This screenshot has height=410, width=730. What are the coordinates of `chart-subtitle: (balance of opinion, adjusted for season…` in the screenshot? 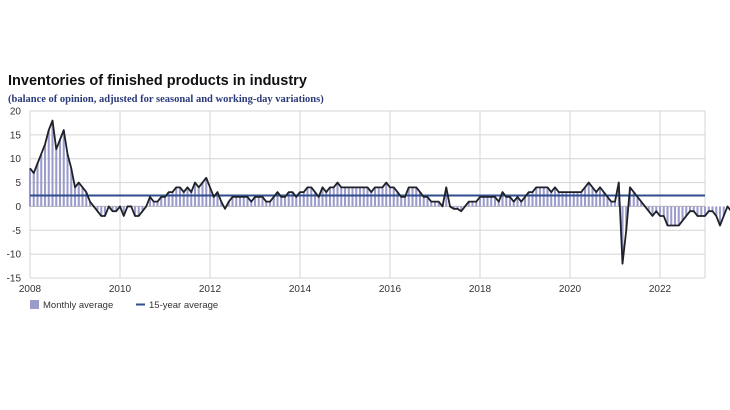 It's located at (166, 99).